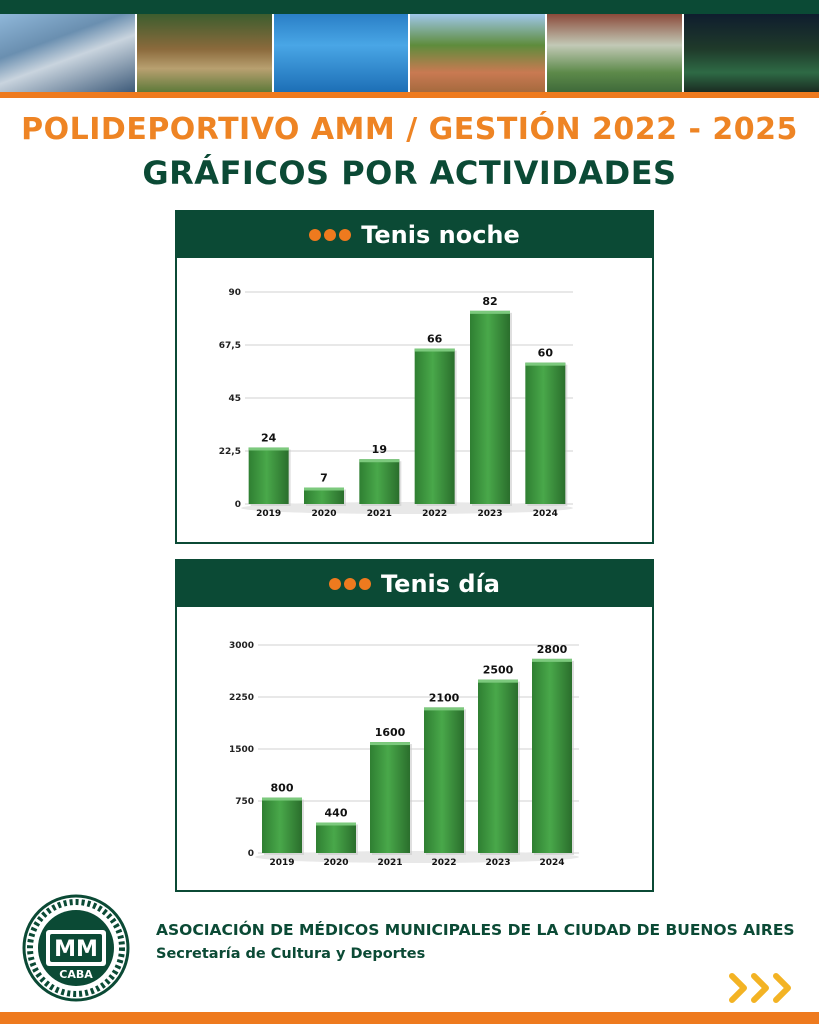 The image size is (819, 1024). I want to click on y-tick-label: 3000, so click(241, 646).